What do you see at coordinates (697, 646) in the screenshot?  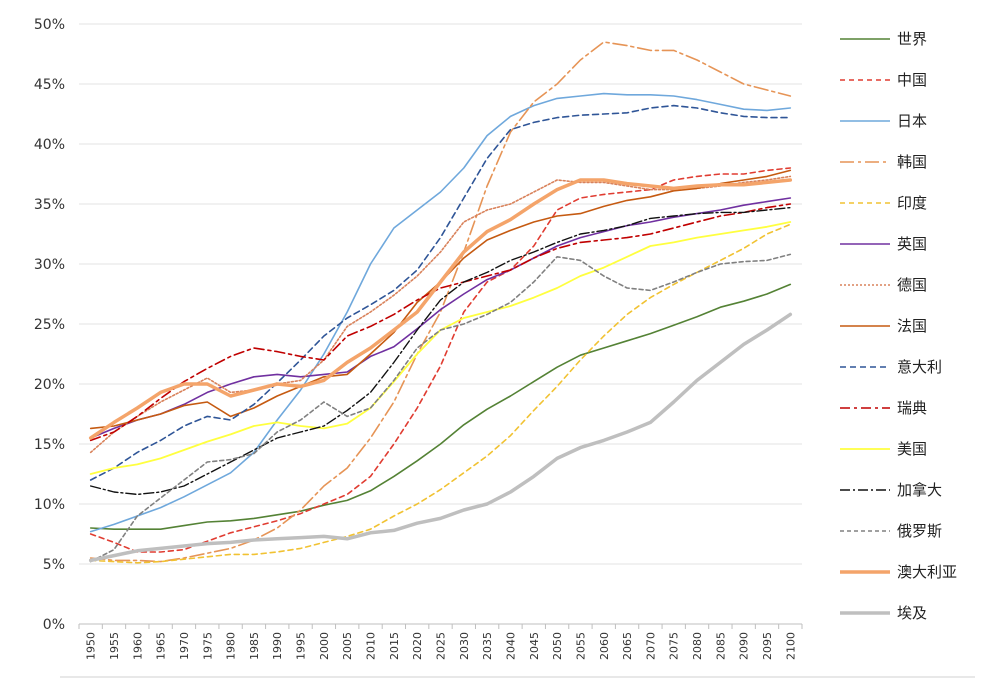 I see `x-tick-label: 2080` at bounding box center [697, 646].